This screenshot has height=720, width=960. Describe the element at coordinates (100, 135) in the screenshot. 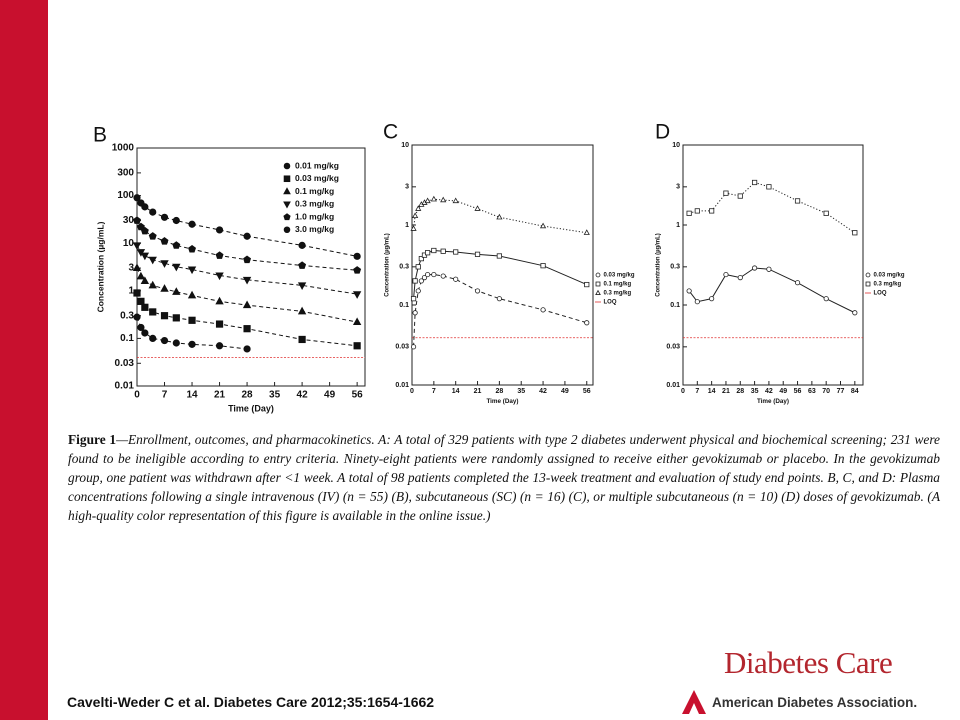

I see `panel-label: B` at that location.